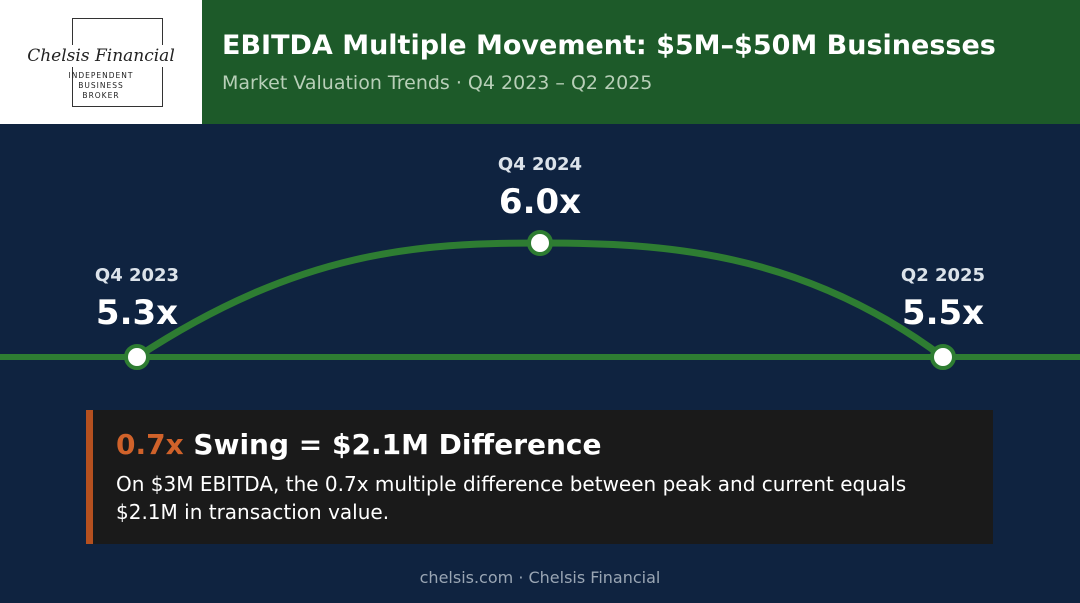 The width and height of the screenshot is (1080, 603). What do you see at coordinates (397, 444) in the screenshot?
I see `callout-heading: Swing = $2.1M Difference` at bounding box center [397, 444].